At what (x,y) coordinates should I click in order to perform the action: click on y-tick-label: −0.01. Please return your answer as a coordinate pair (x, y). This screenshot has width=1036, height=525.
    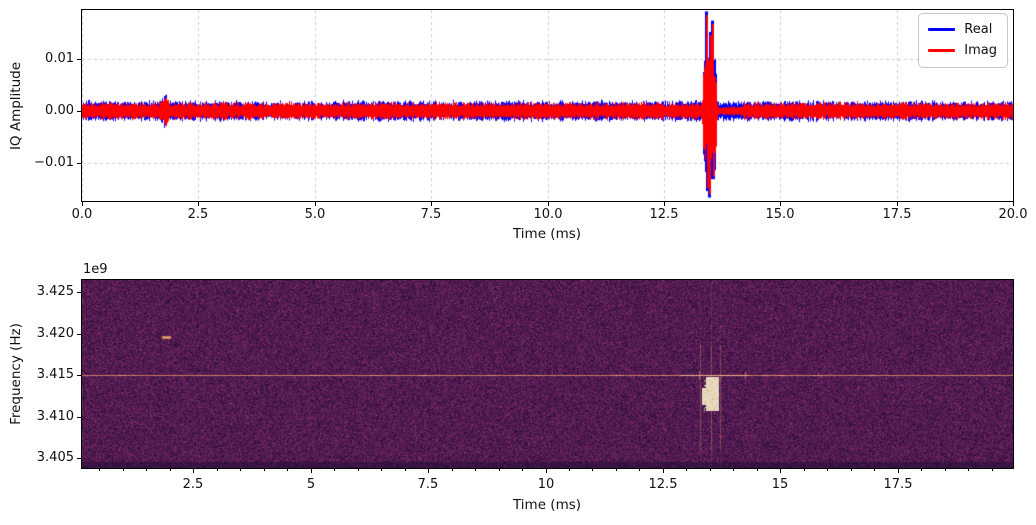
    Looking at the image, I should click on (54, 162).